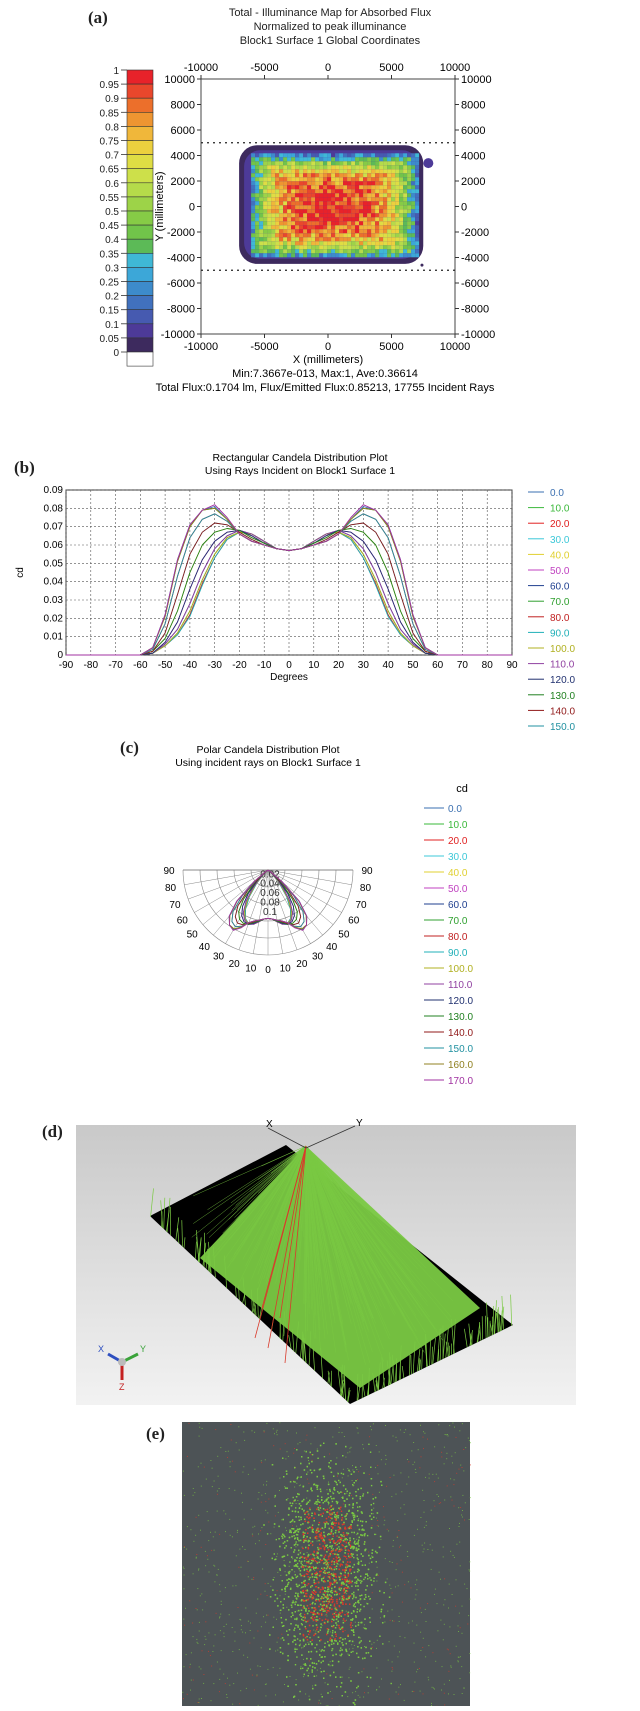 The width and height of the screenshot is (640, 1711). What do you see at coordinates (562, 665) in the screenshot?
I see `legend-label: 110.0` at bounding box center [562, 665].